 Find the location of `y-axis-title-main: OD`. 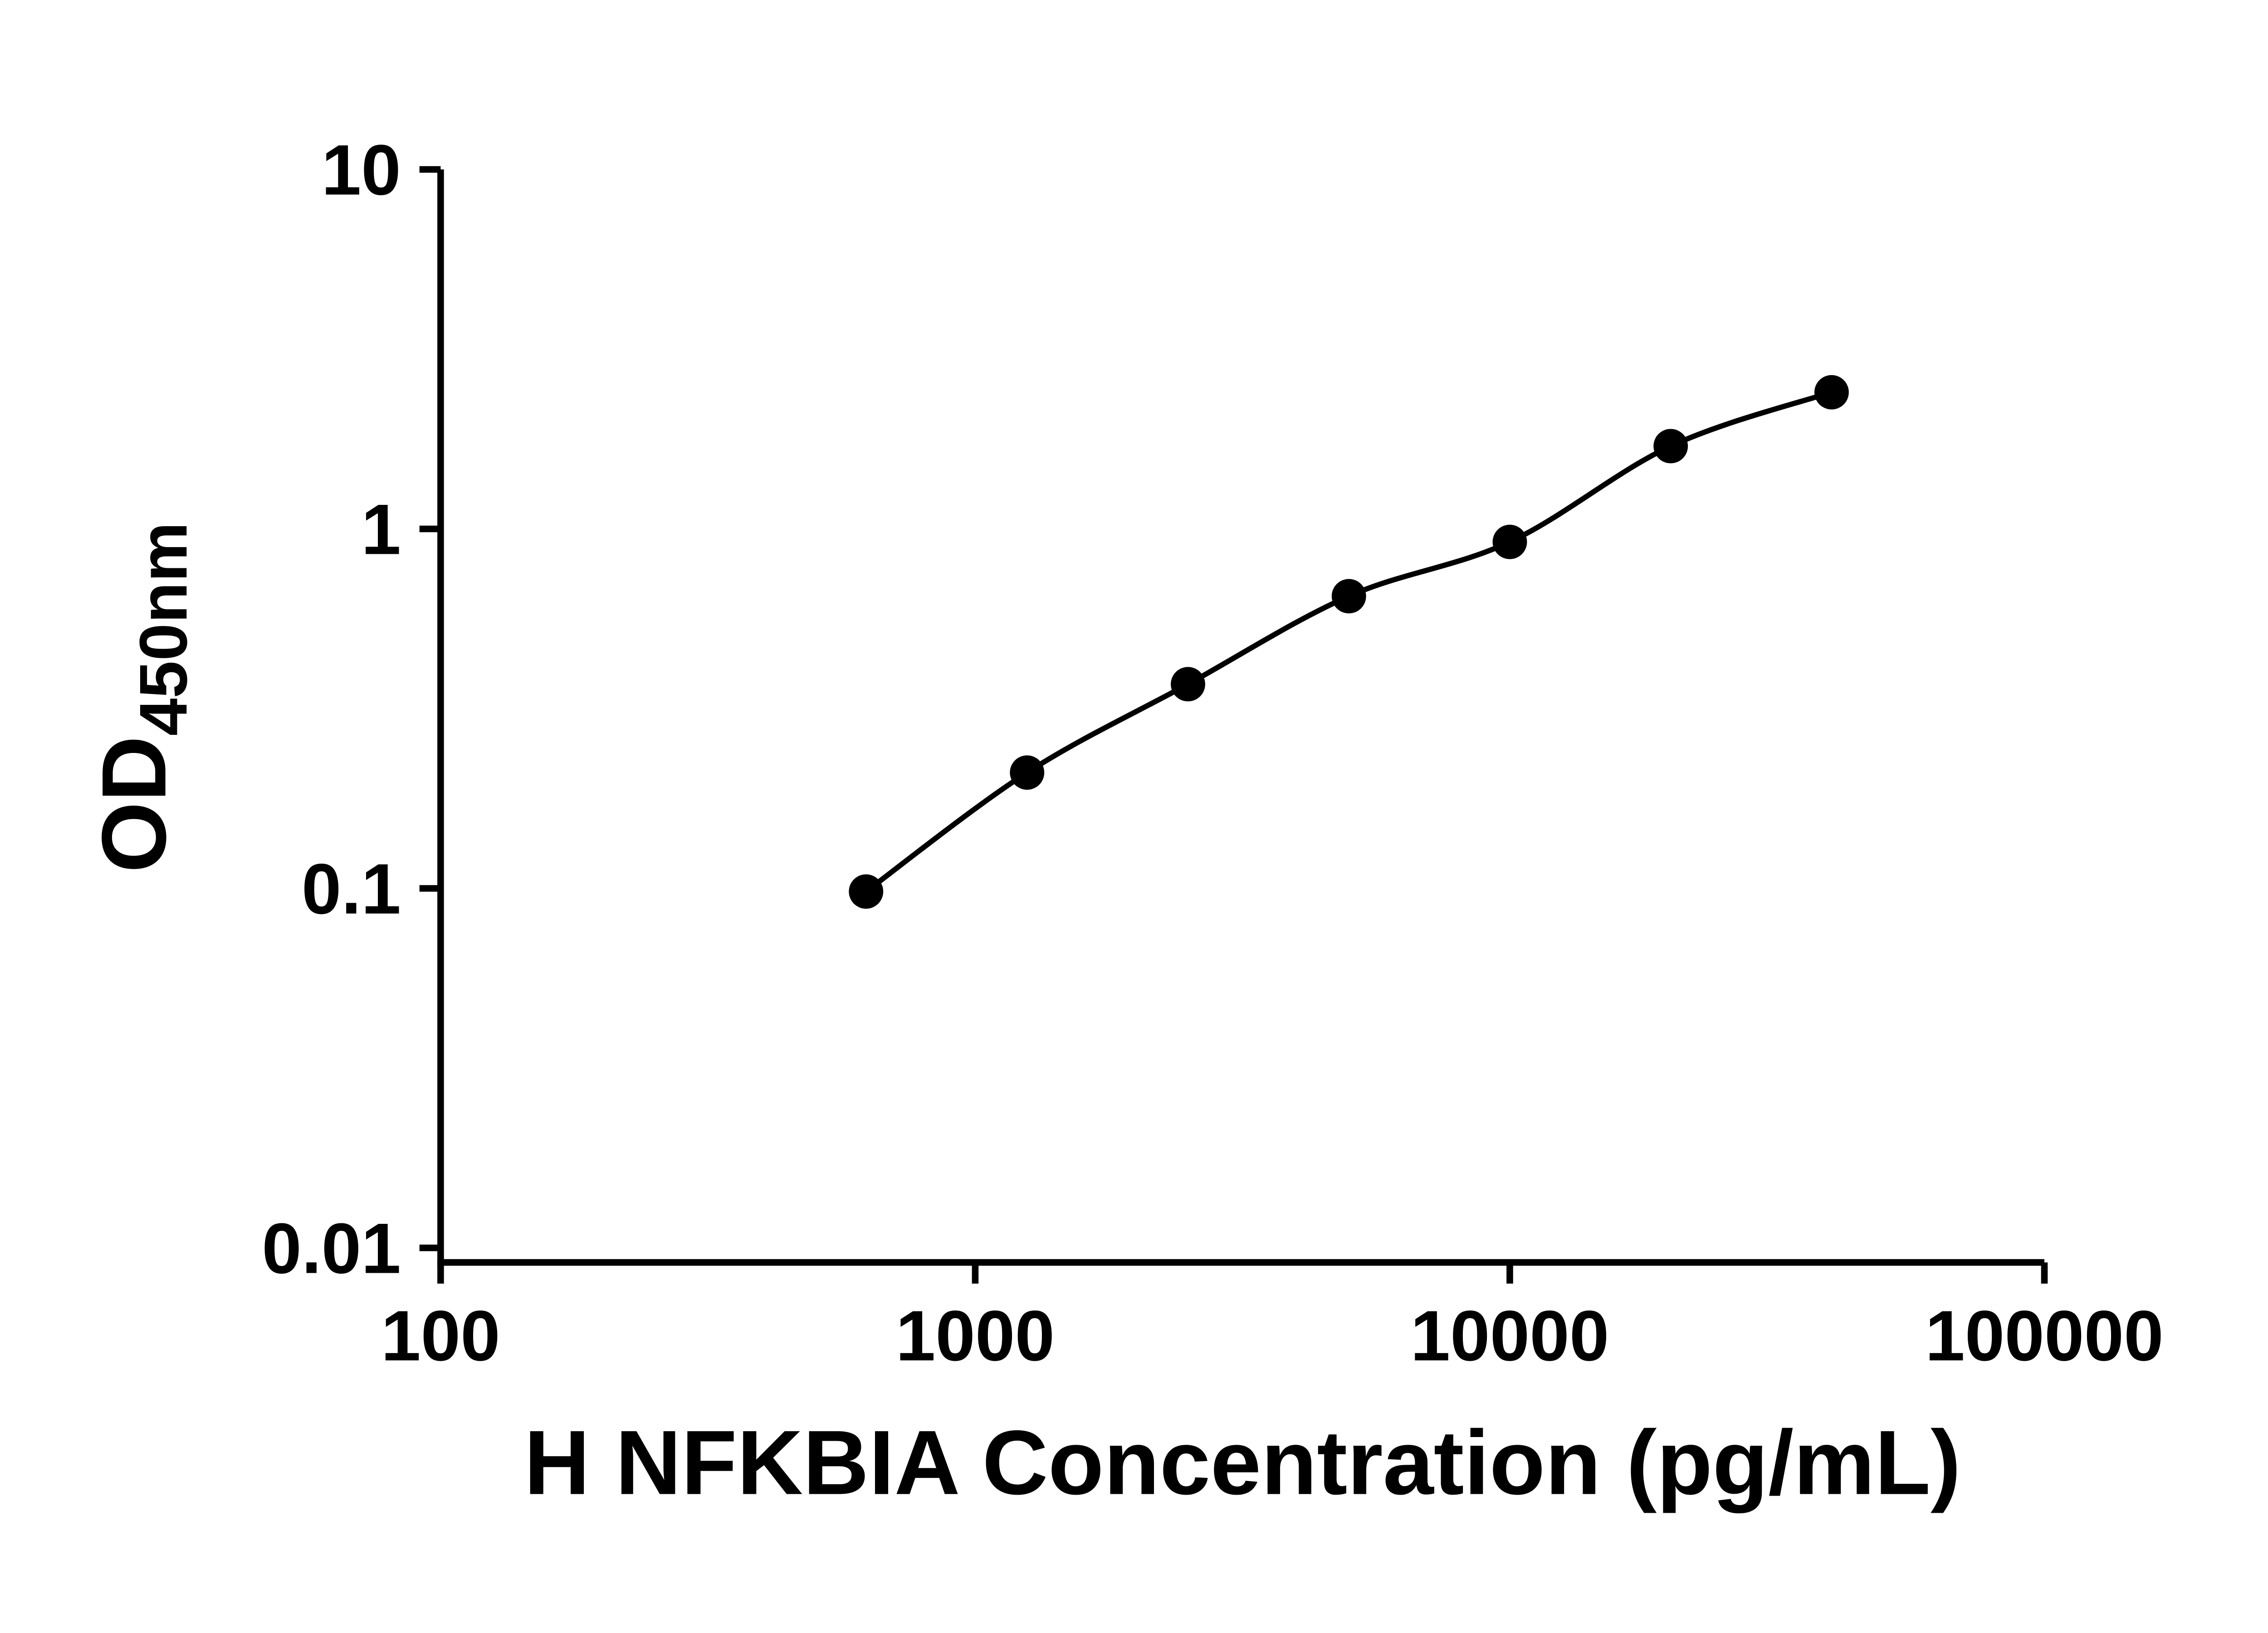

y-axis-title-main: OD is located at coordinates (134, 804).